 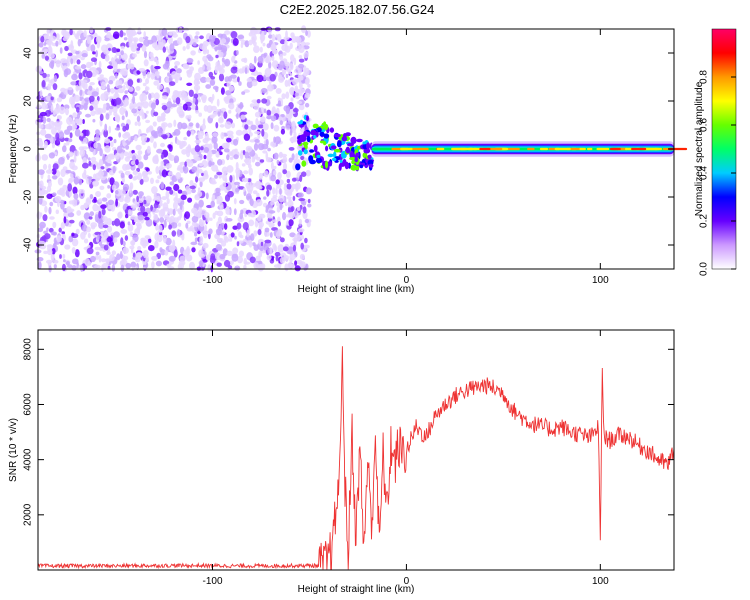 What do you see at coordinates (28, 196) in the screenshot?
I see `spectrogram-ytick-label: -20` at bounding box center [28, 196].